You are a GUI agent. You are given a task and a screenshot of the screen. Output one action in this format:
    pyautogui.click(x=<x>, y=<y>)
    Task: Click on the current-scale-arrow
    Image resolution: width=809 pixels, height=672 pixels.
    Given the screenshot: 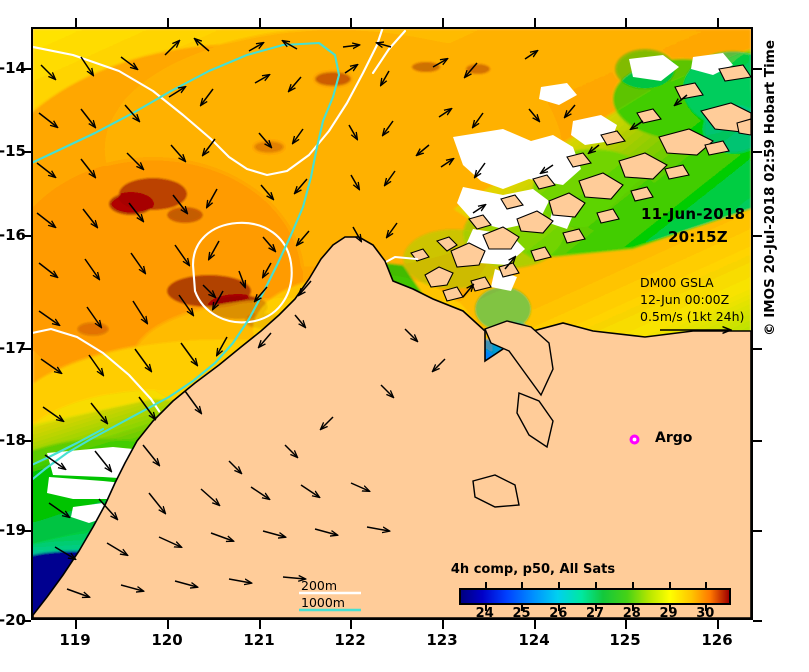 What is the action you would take?
    pyautogui.click(x=701, y=330)
    